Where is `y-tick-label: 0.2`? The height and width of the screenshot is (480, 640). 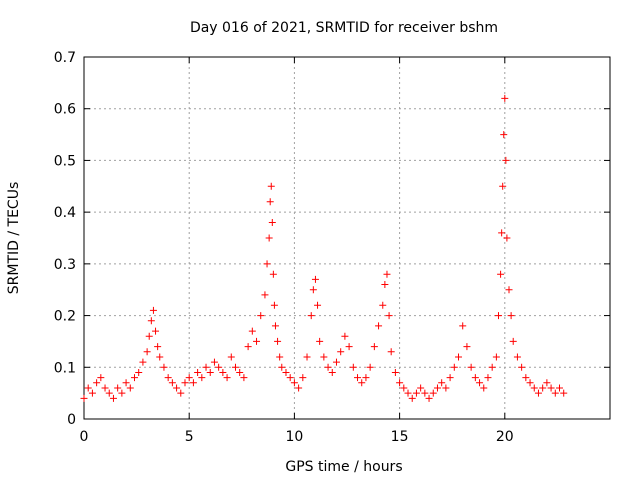 y-tick-label: 0.2 is located at coordinates (65, 317).